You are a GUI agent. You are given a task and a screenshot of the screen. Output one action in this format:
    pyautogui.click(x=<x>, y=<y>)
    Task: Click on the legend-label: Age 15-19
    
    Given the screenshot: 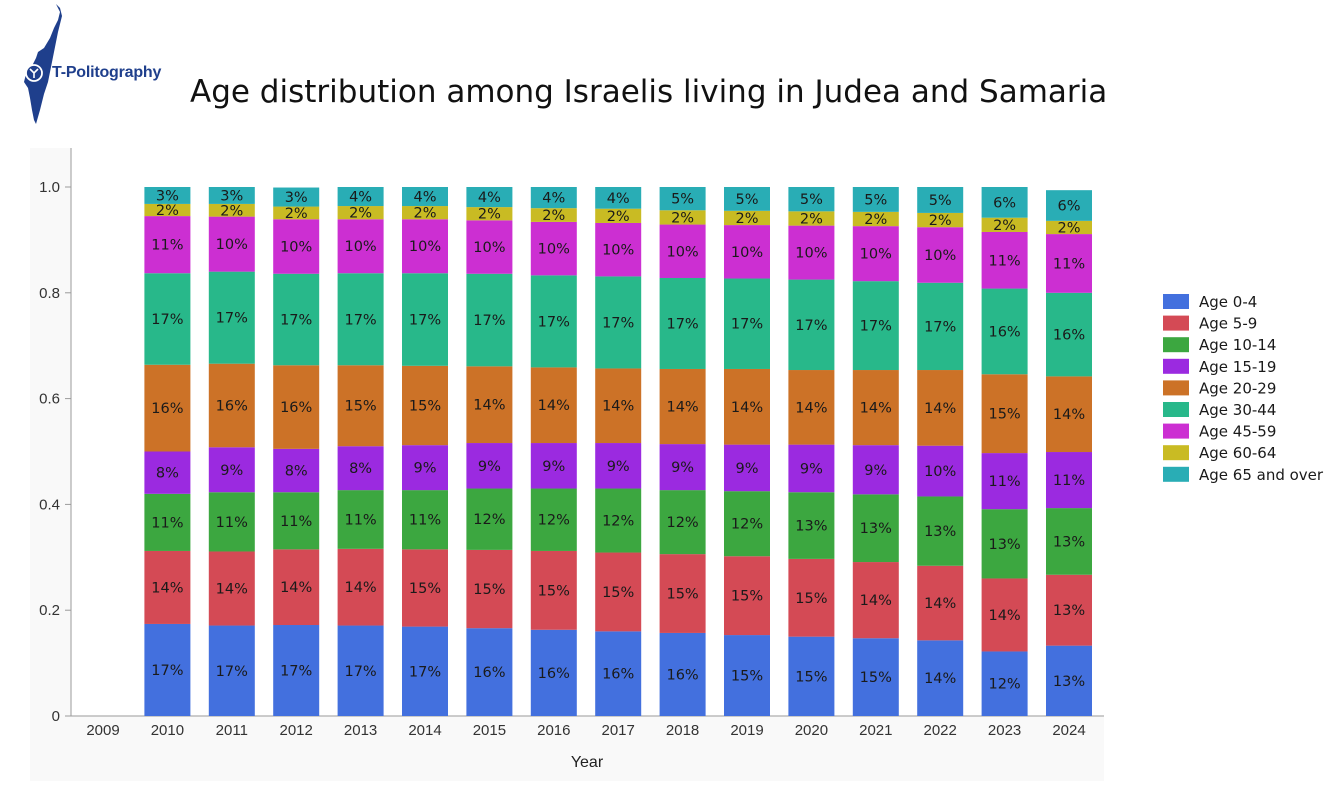 What is the action you would take?
    pyautogui.click(x=1237, y=367)
    